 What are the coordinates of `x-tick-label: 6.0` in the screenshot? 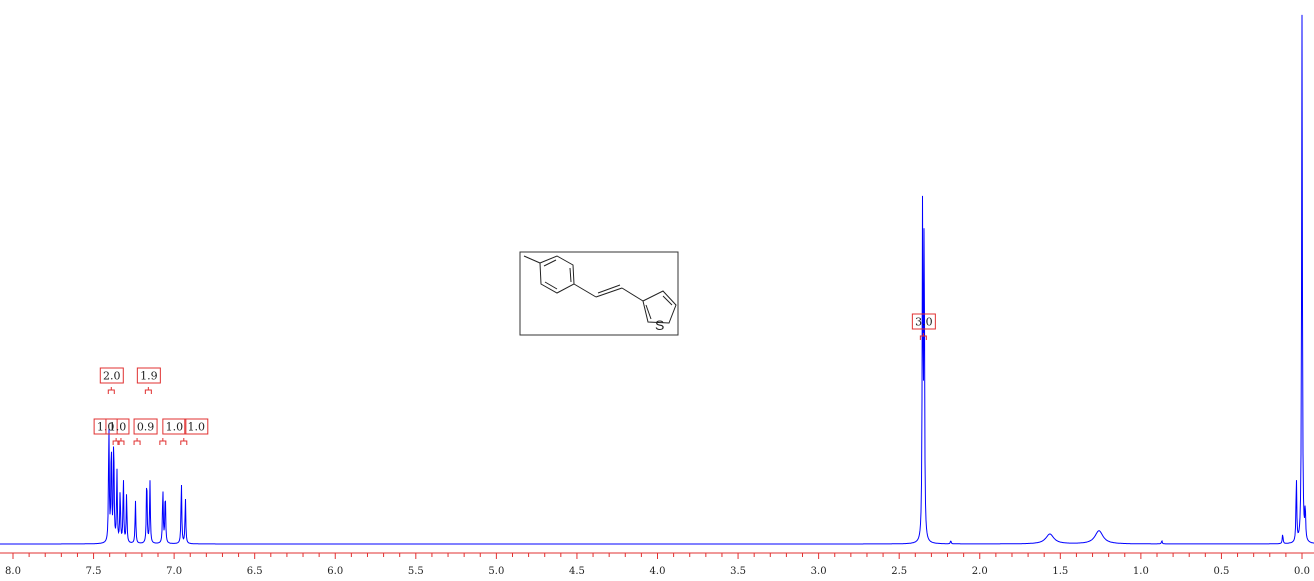 It's located at (335, 571).